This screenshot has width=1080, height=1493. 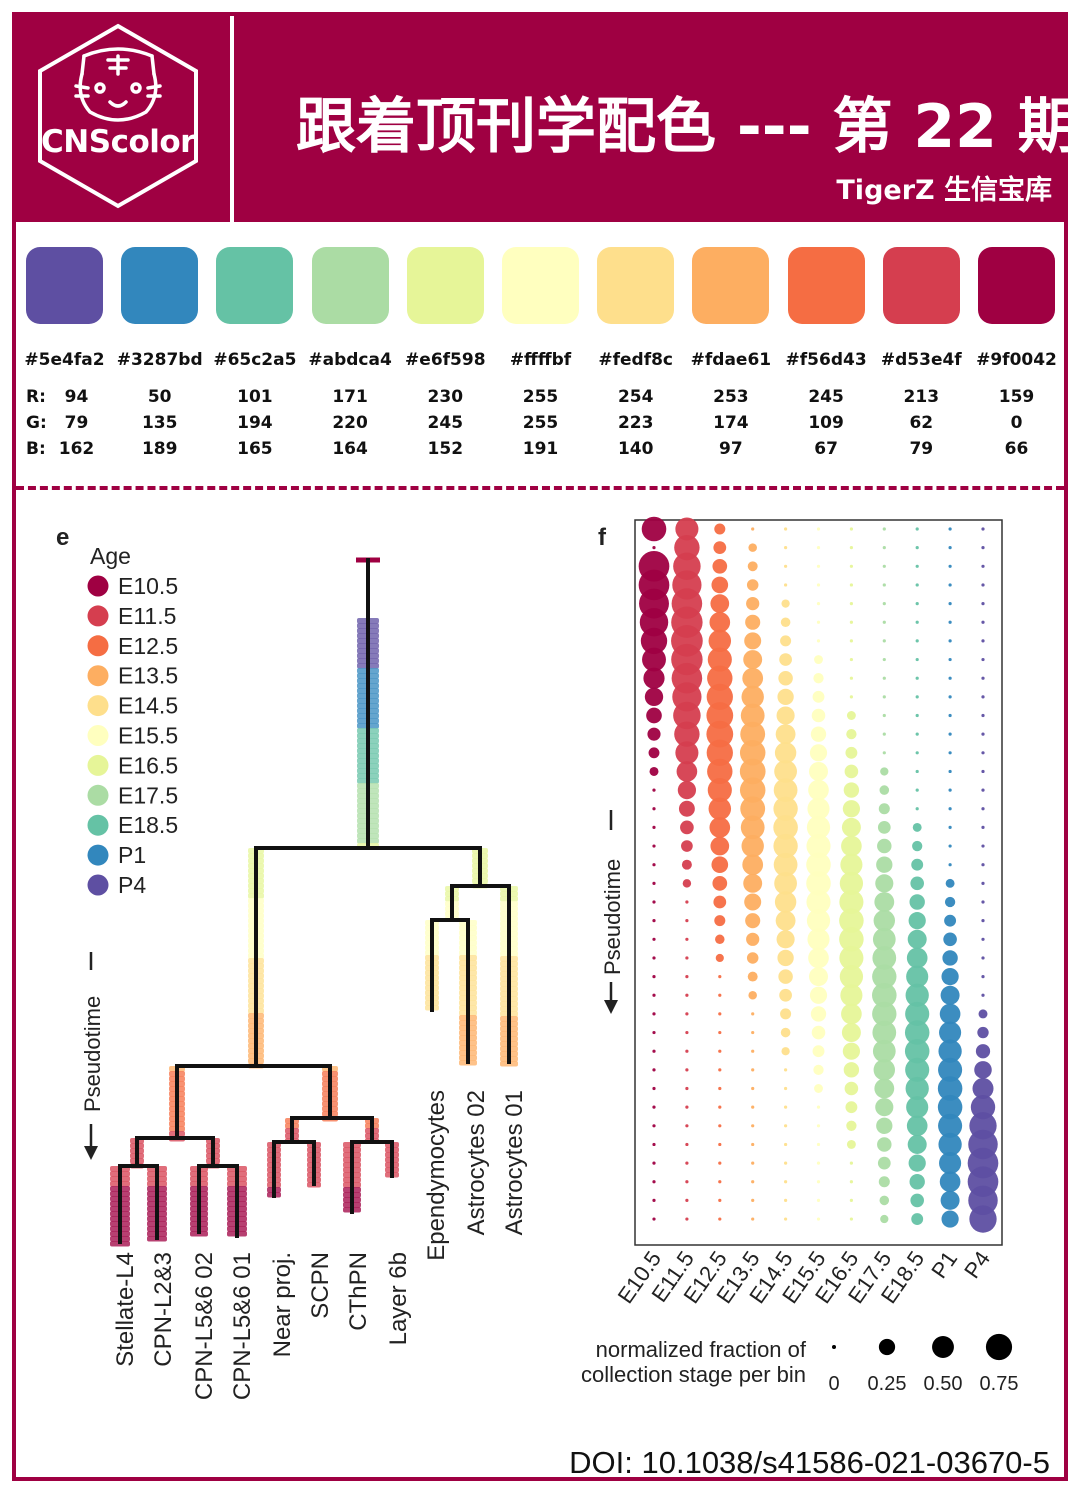 What do you see at coordinates (635, 423) in the screenshot?
I see `rgb-value-g: 223` at bounding box center [635, 423].